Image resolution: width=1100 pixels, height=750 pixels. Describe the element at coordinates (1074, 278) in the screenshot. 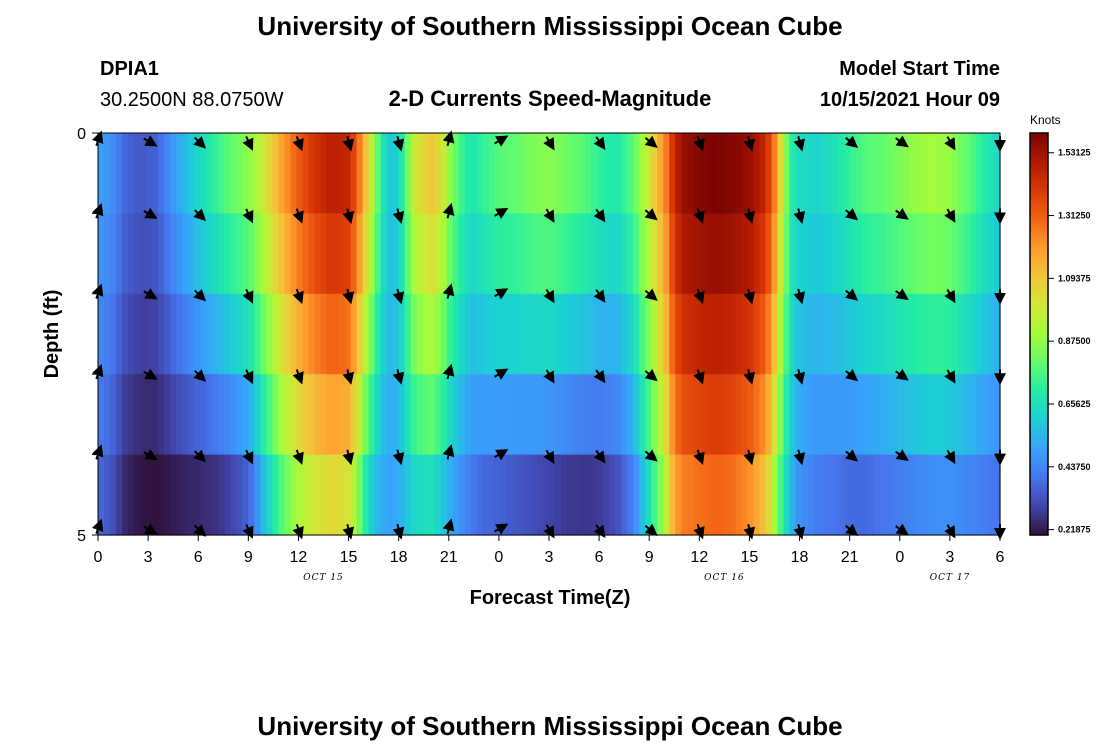

I see `colorbar-tick-label: 1.09375` at that location.